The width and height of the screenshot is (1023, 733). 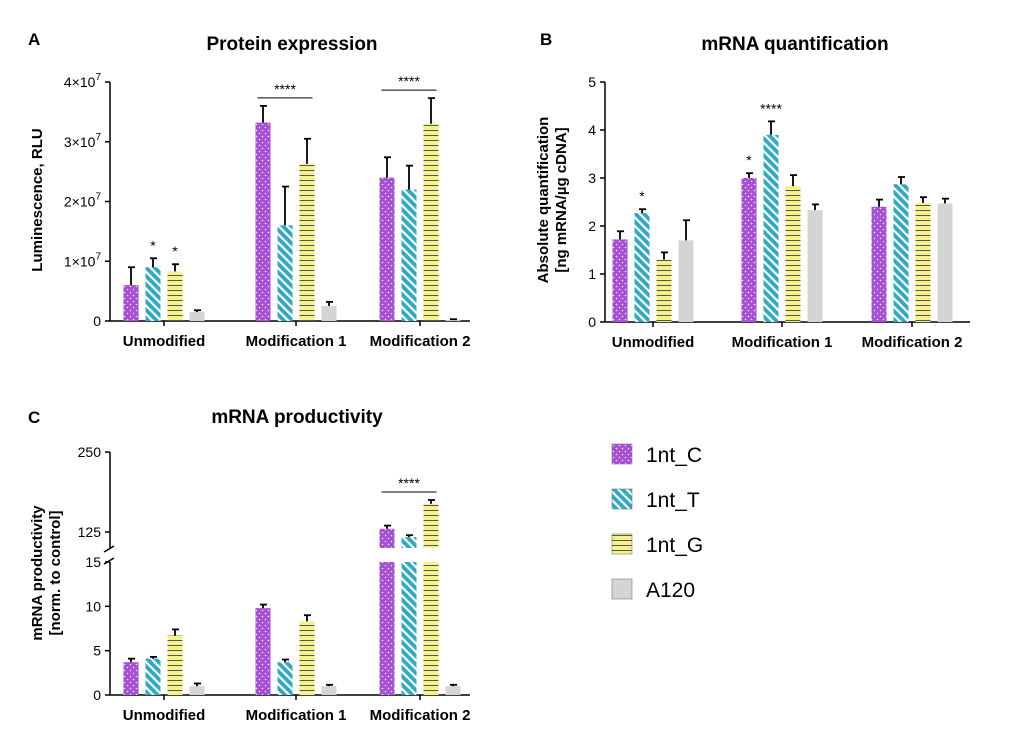 What do you see at coordinates (90, 452) in the screenshot?
I see `panel-c-y-tick-label-upper-1: 250` at bounding box center [90, 452].